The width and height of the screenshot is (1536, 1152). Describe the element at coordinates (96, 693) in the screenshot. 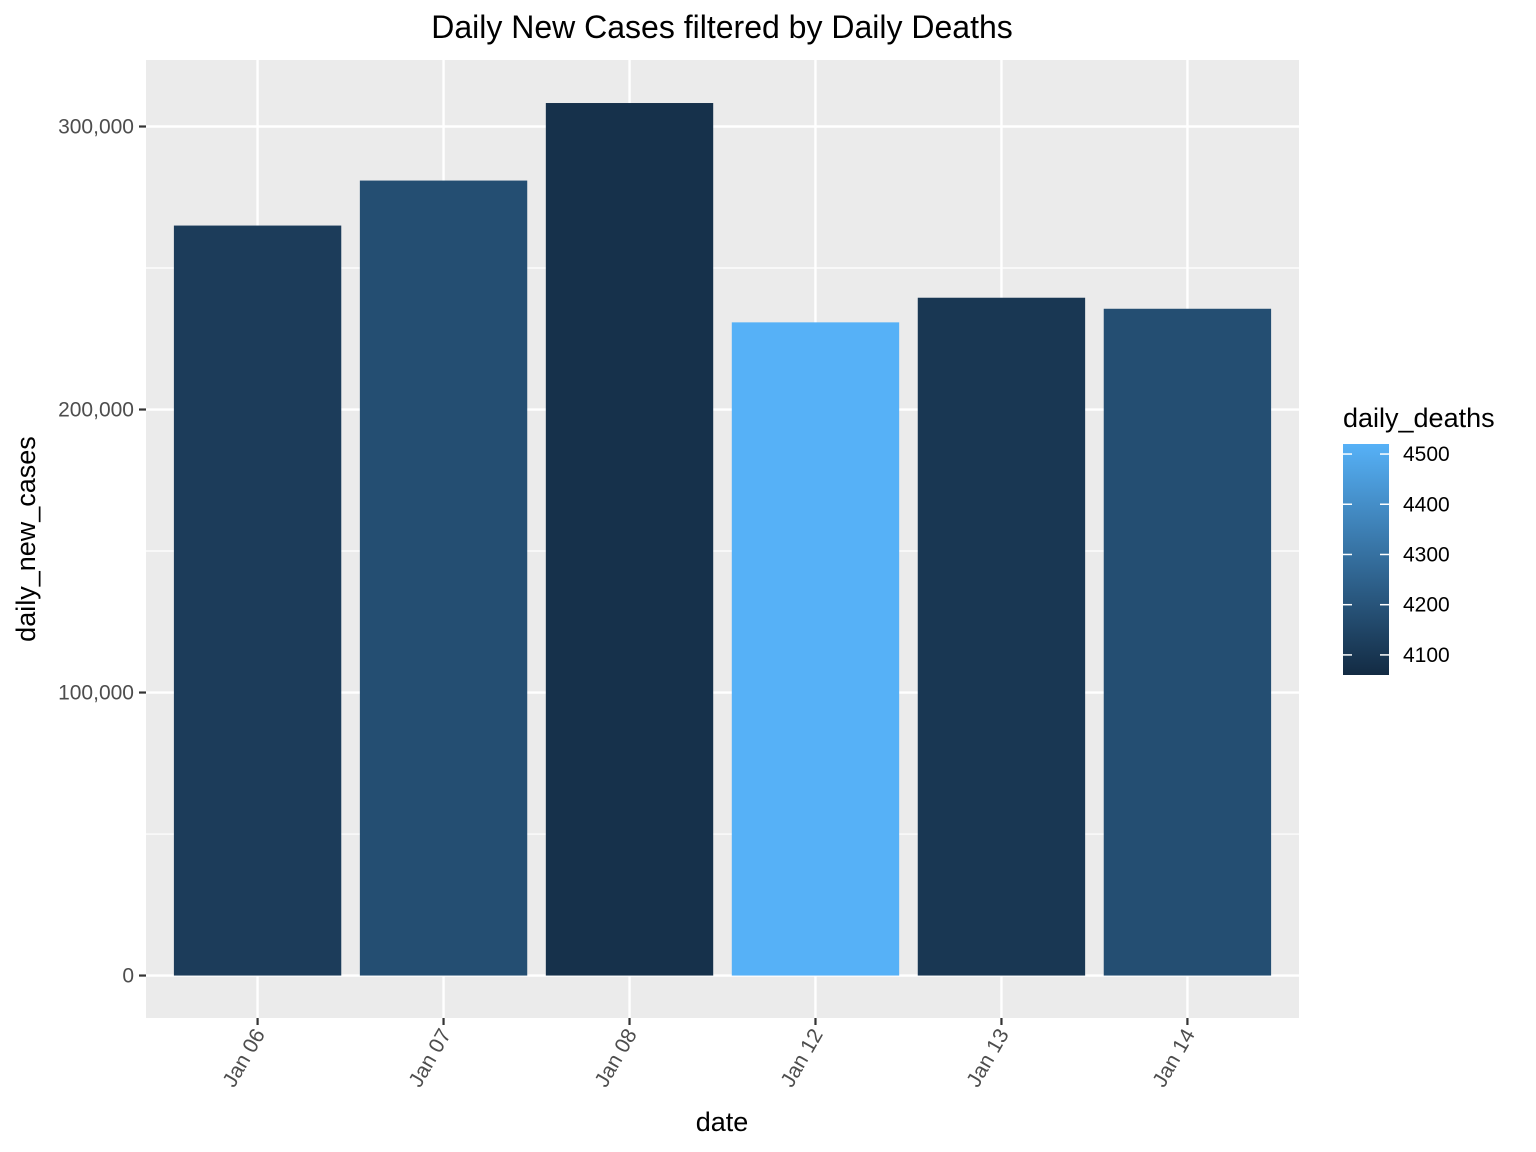

I see `y-tick-label: 100,000` at that location.